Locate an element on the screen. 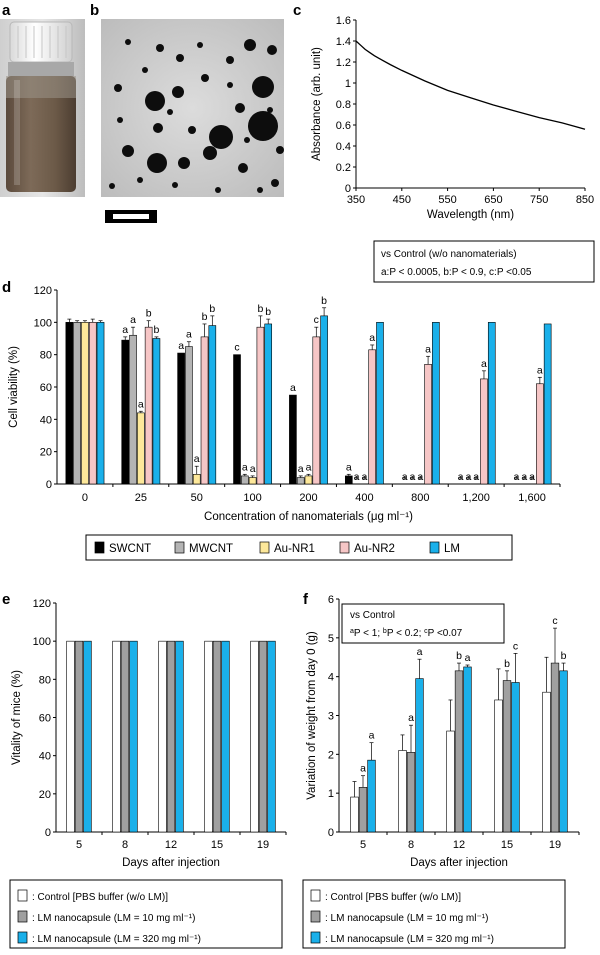  legend-swatch-mwcnt is located at coordinates (179, 547).